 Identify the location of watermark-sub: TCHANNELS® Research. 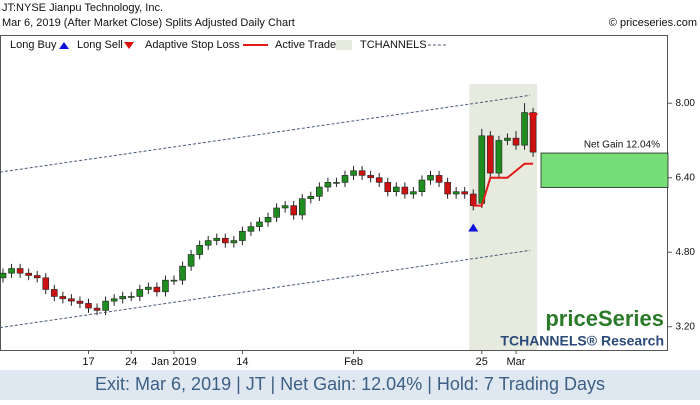
(582, 341).